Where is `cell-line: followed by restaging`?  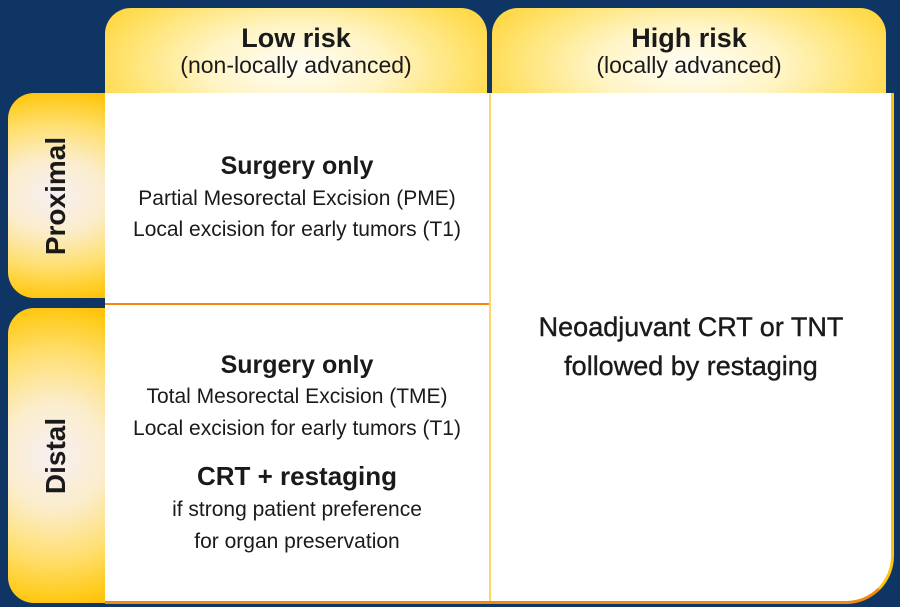
cell-line: followed by restaging is located at coordinates (691, 366).